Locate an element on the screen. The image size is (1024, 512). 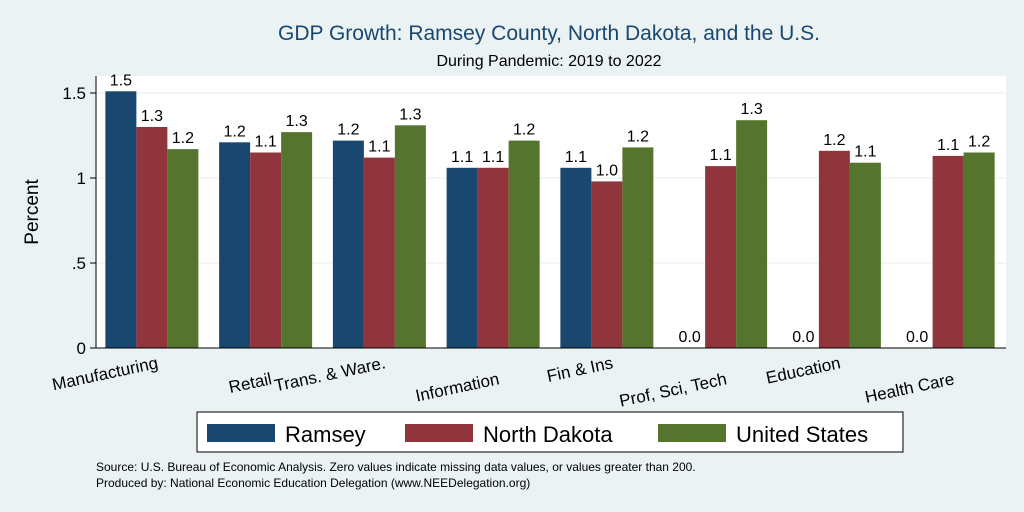
x-tick-label: Education is located at coordinates (803, 370).